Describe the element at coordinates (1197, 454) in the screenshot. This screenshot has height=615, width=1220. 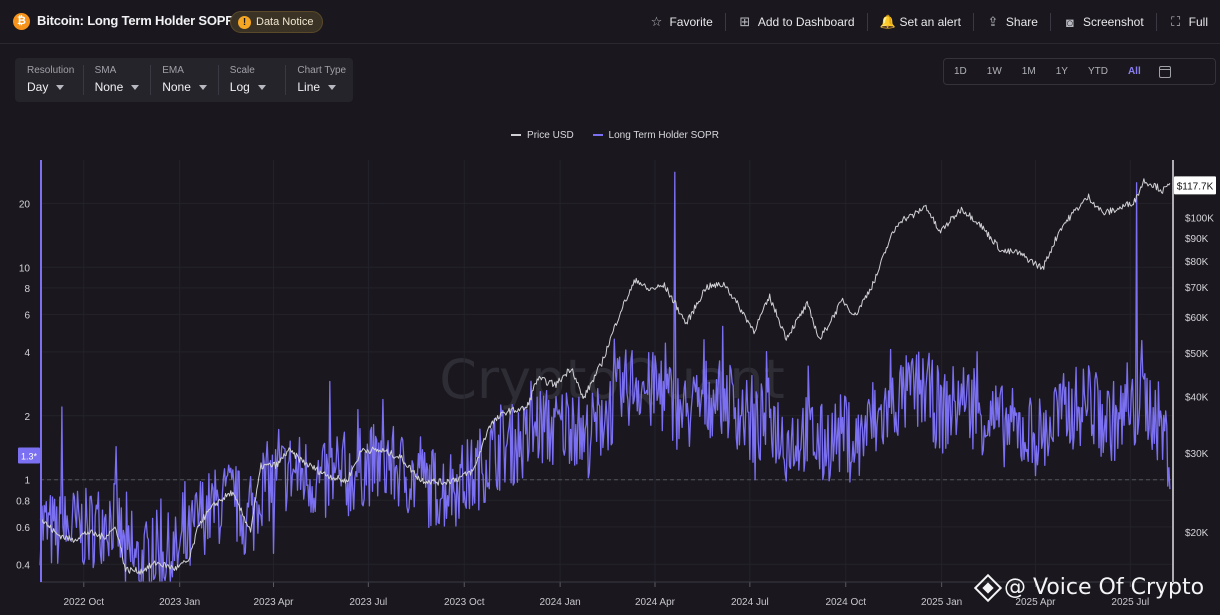
I see `y-right-tick-label: $30K` at that location.